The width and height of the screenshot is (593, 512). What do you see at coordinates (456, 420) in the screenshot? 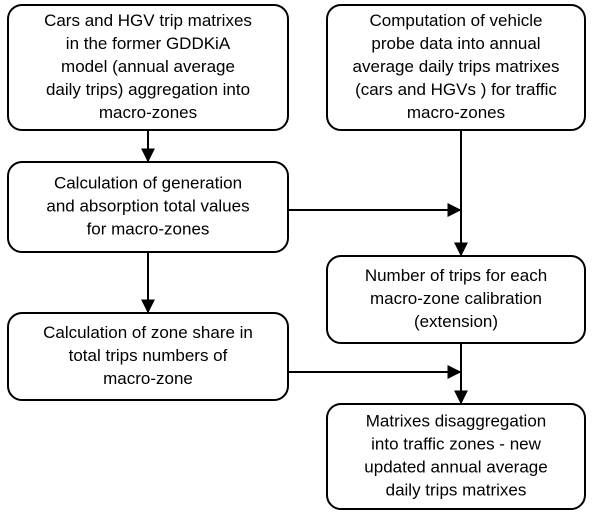
I see `node-label: Matrixes disaggregation` at bounding box center [456, 420].